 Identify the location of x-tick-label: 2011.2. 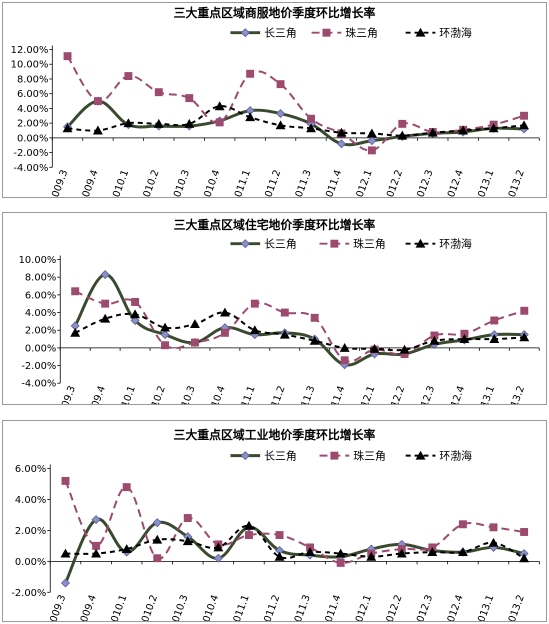
(272, 183).